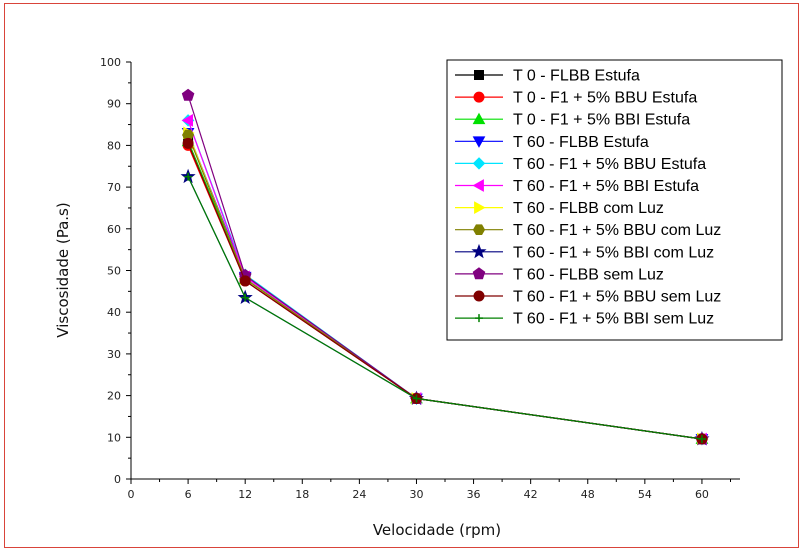 This screenshot has width=803, height=550. What do you see at coordinates (114, 187) in the screenshot?
I see `y-tick-label: 70` at bounding box center [114, 187].